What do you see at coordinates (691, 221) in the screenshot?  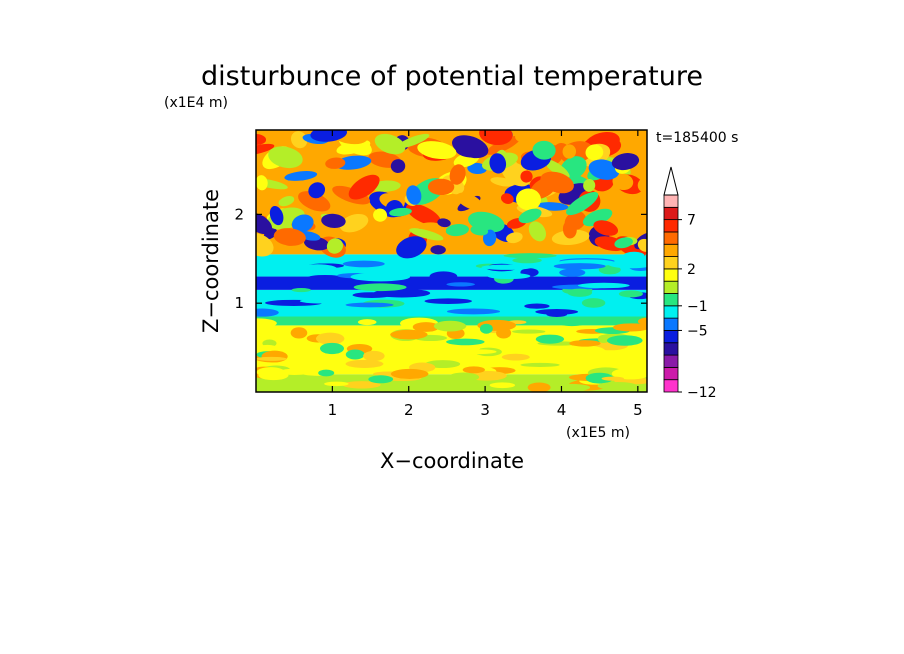 I see `colorbar-label: 7` at bounding box center [691, 221].